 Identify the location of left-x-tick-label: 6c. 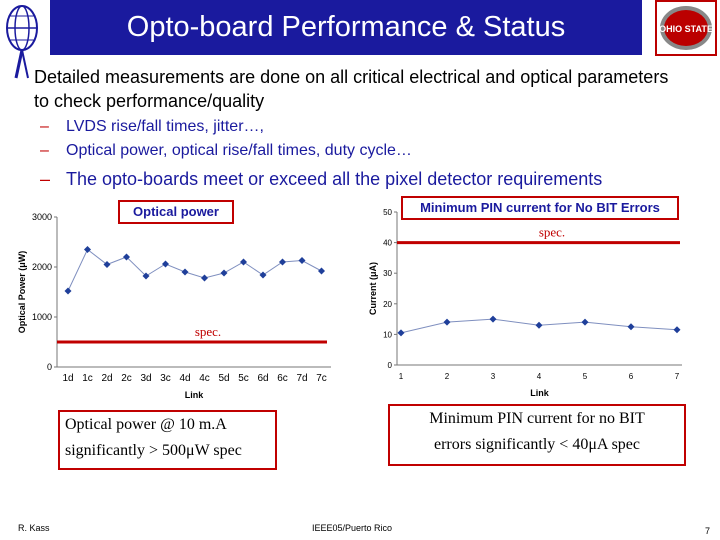
(282, 378).